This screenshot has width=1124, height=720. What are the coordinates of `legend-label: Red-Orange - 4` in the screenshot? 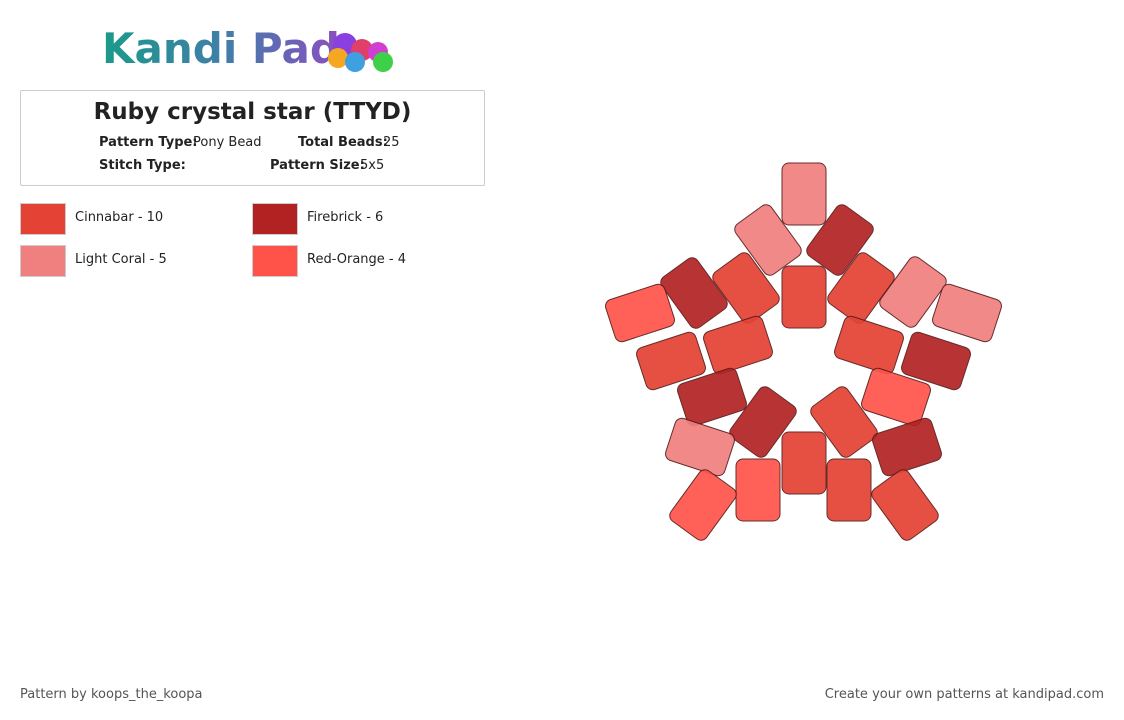 It's located at (357, 259).